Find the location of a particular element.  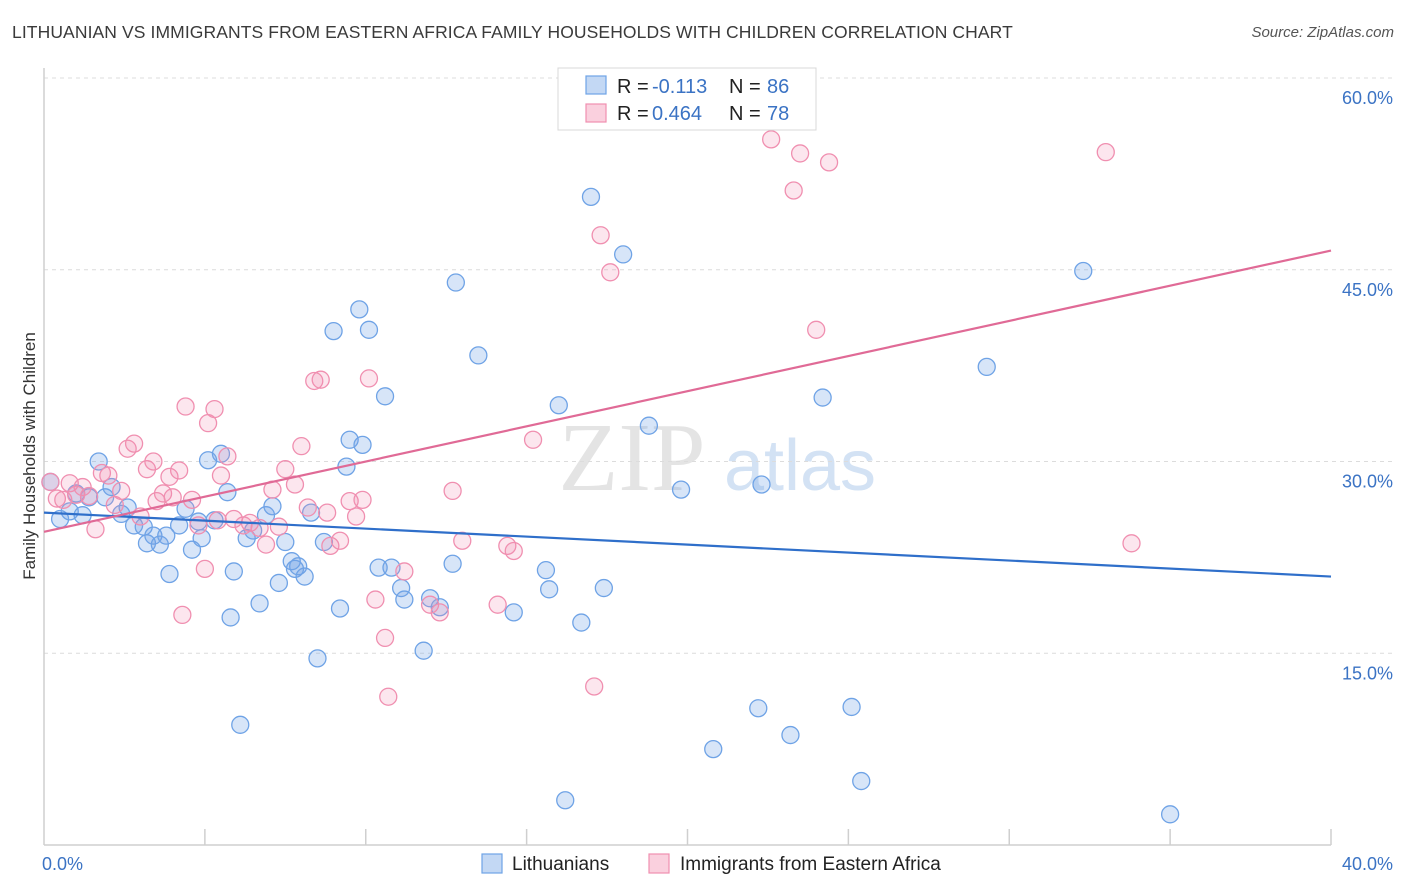

legend-r-value-2: 0.464 is located at coordinates (677, 114).